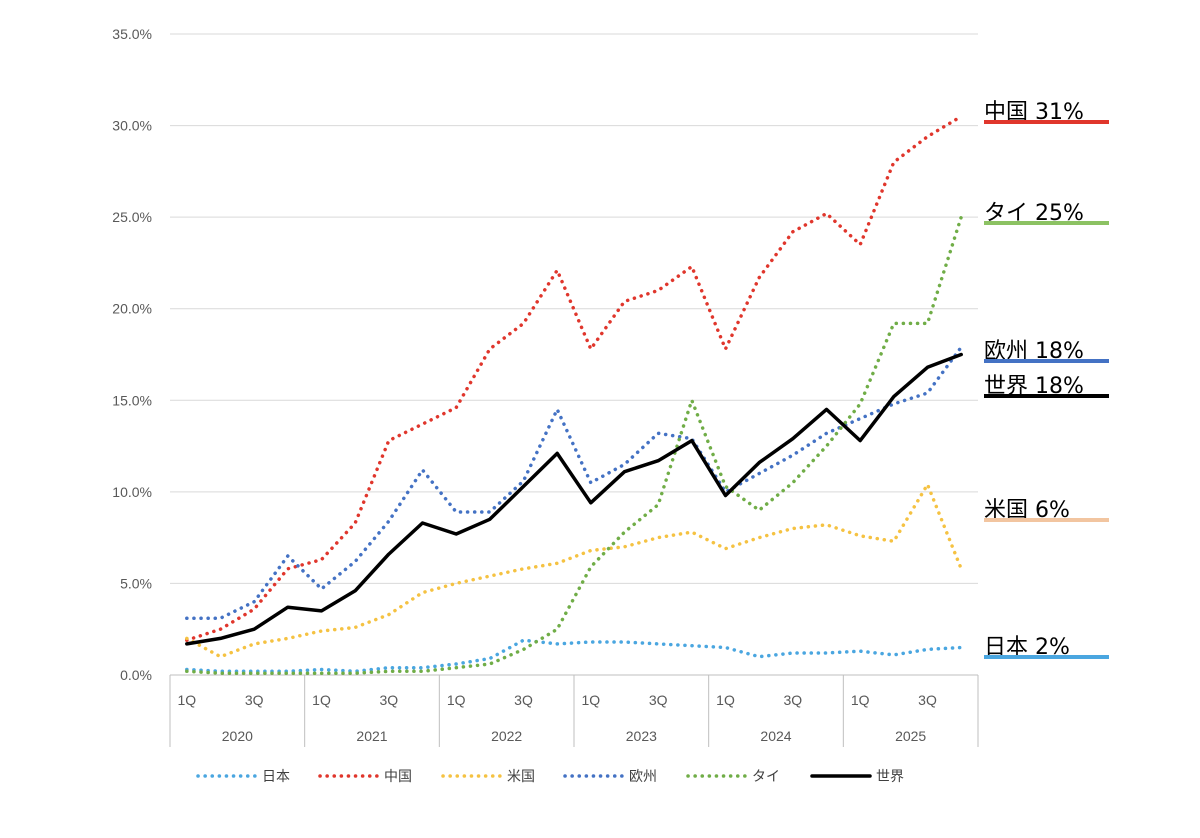 This screenshot has width=1200, height=838. What do you see at coordinates (136, 675) in the screenshot?
I see `y-tick-label: 0.0%` at bounding box center [136, 675].